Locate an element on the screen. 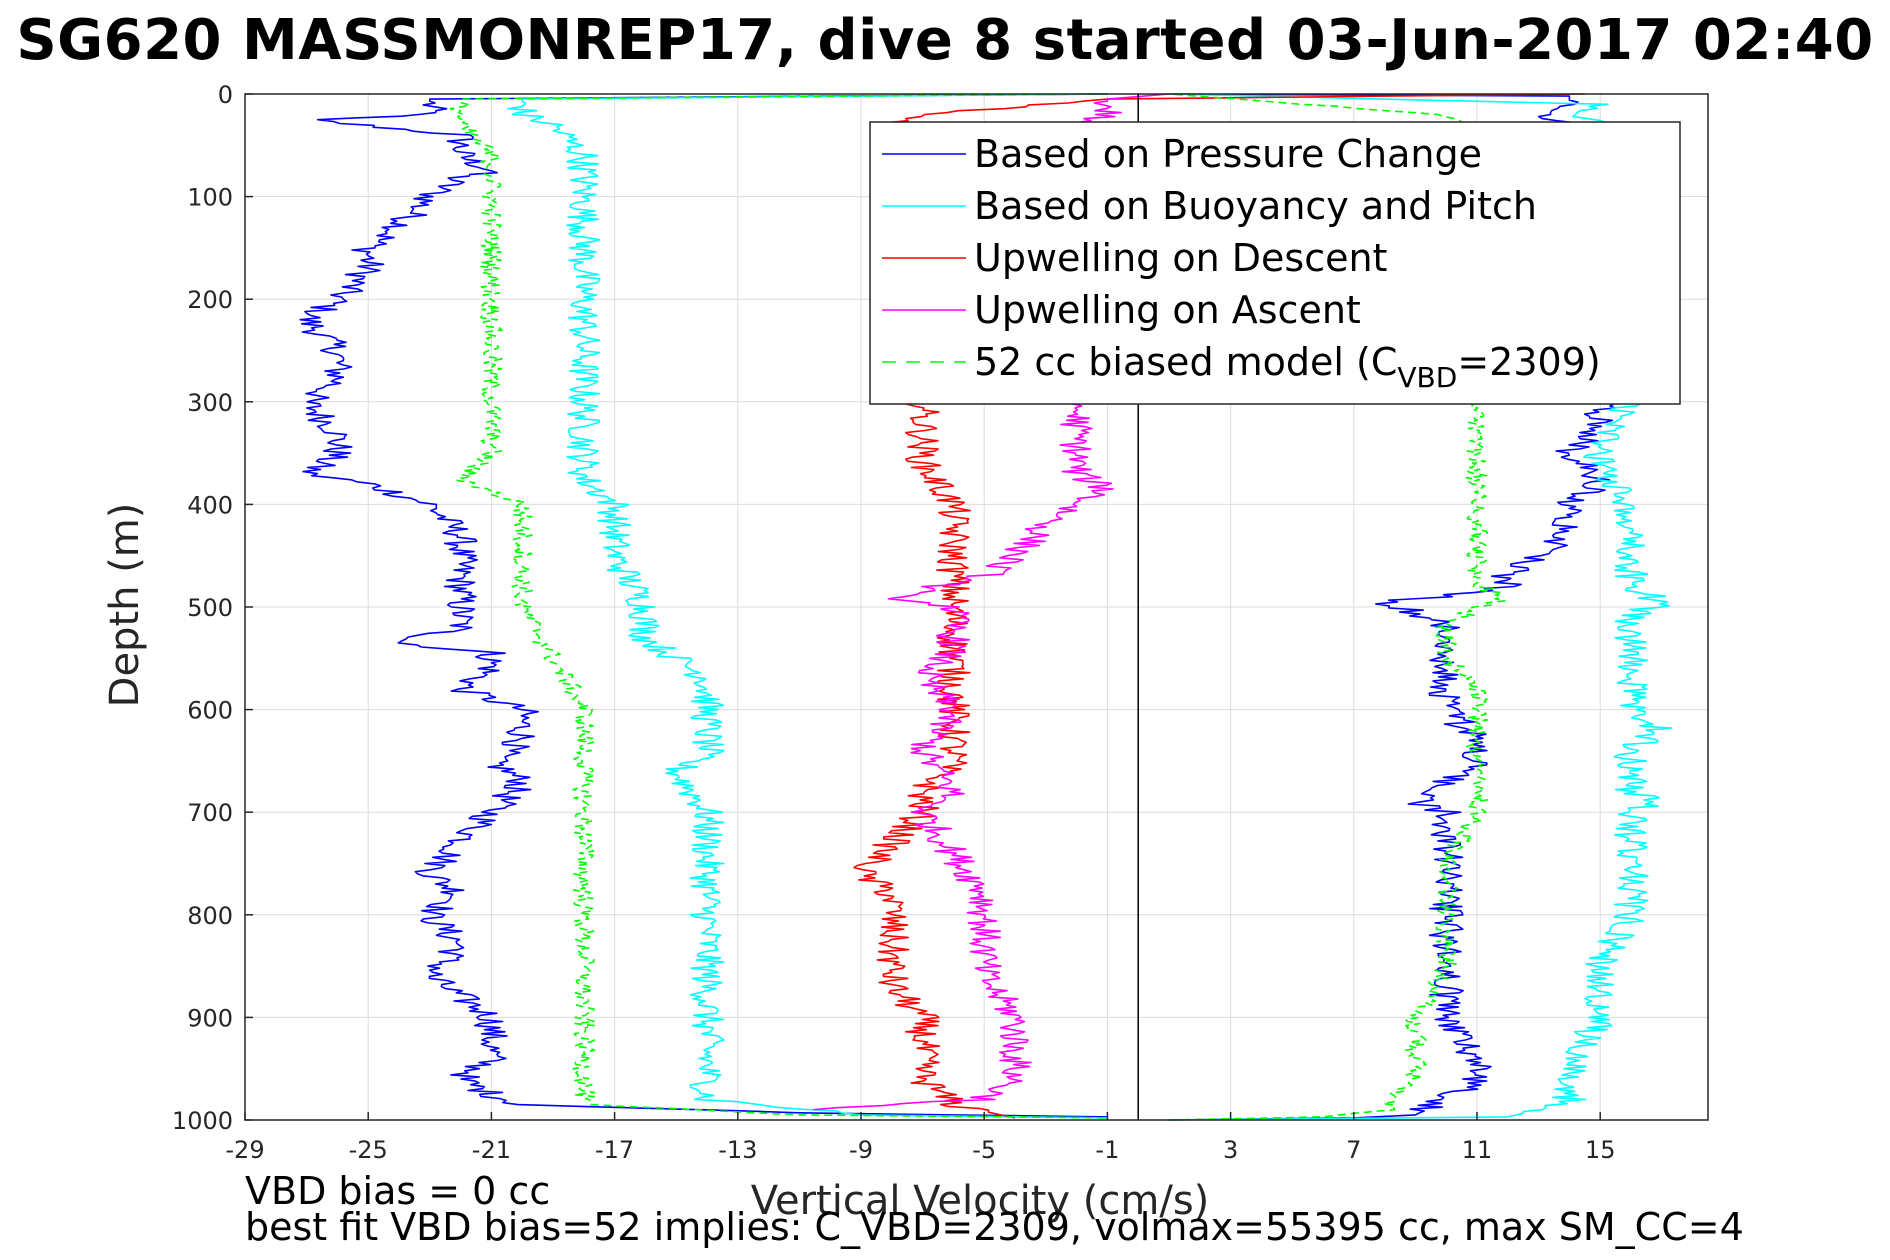  y-axis-ticks: 0 100 200 300 400 500 600 700 800 900 1000 is located at coordinates (212, 608).